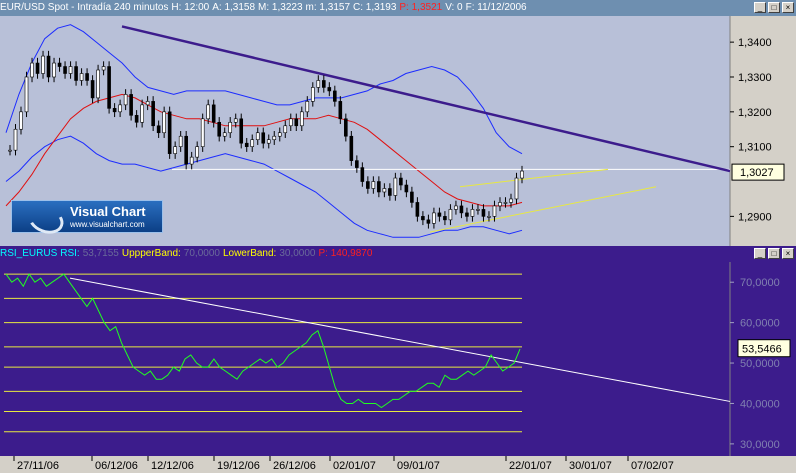  What do you see at coordinates (760, 7) in the screenshot?
I see `minimize-button: _` at bounding box center [760, 7].